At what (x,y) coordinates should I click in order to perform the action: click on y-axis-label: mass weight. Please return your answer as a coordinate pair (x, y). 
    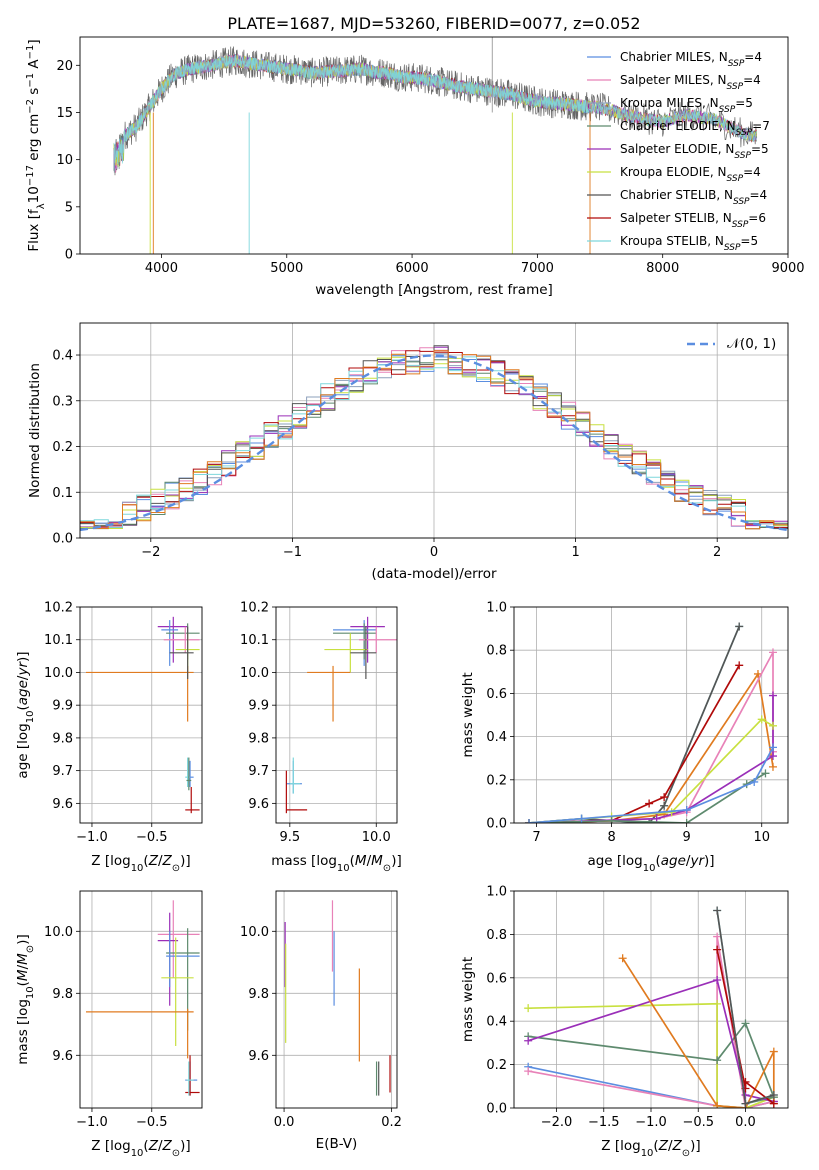
    Looking at the image, I should click on (468, 714).